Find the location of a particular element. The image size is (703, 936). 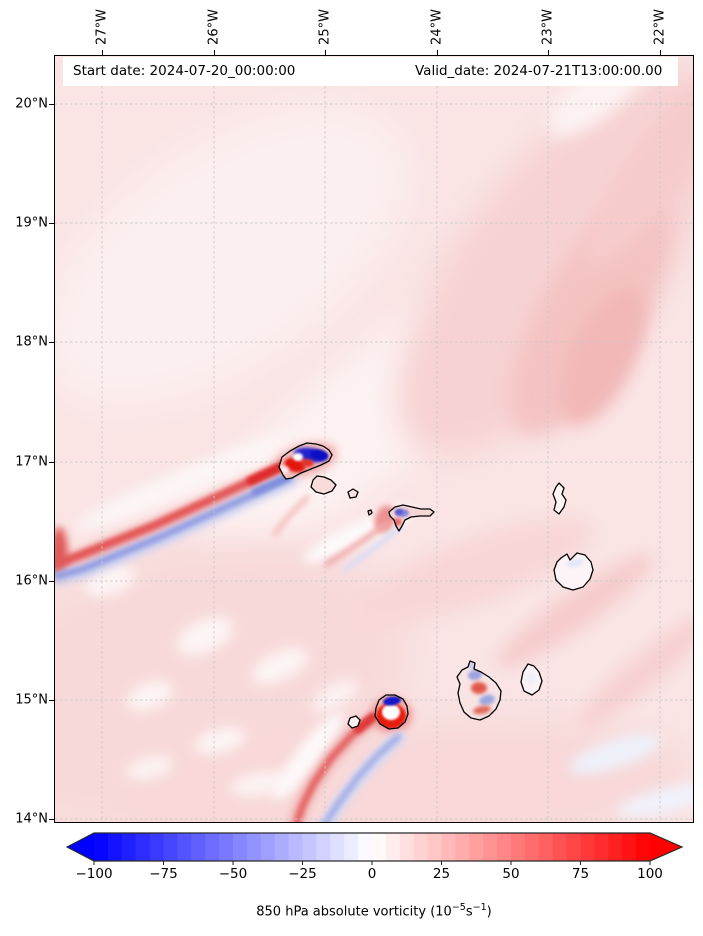

island-interior is located at coordinates (391, 712).